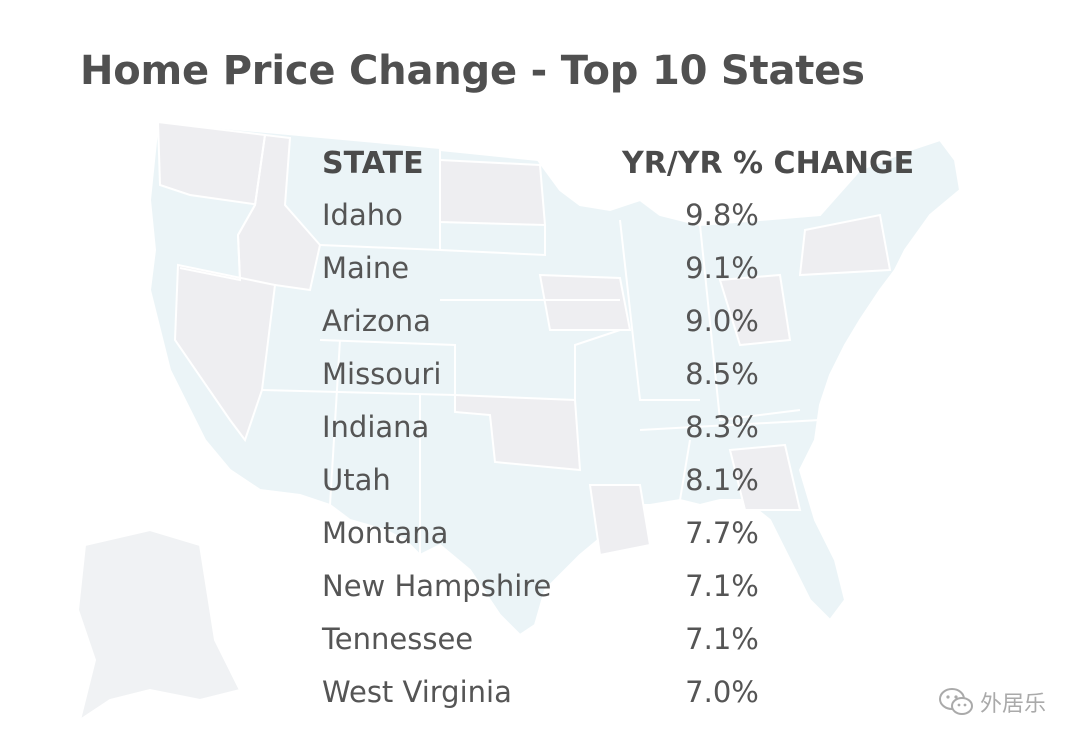 The image size is (1080, 750). What do you see at coordinates (722, 373) in the screenshot?
I see `change-value-cell: 8.5%` at bounding box center [722, 373].